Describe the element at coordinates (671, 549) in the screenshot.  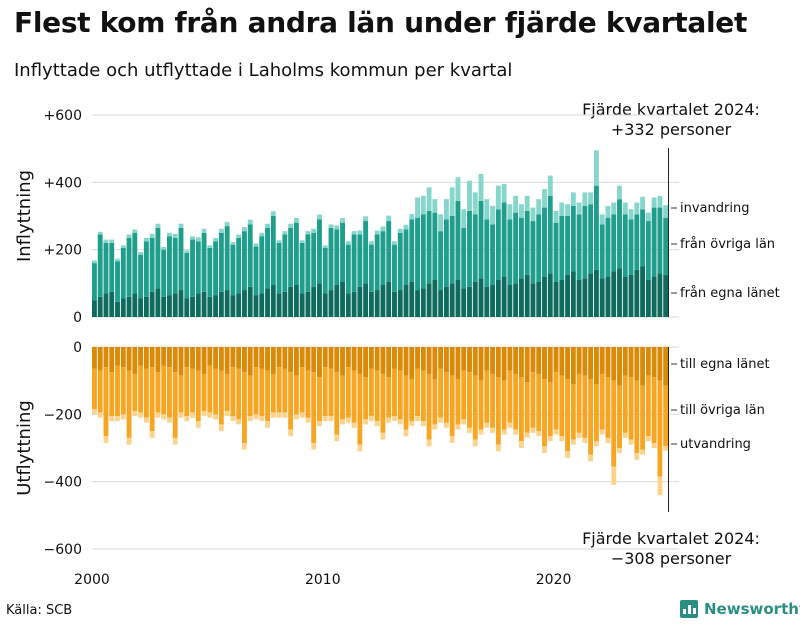
I see `annotation-out: Fjärde kvartalet 2024: −308 personer` at that location.